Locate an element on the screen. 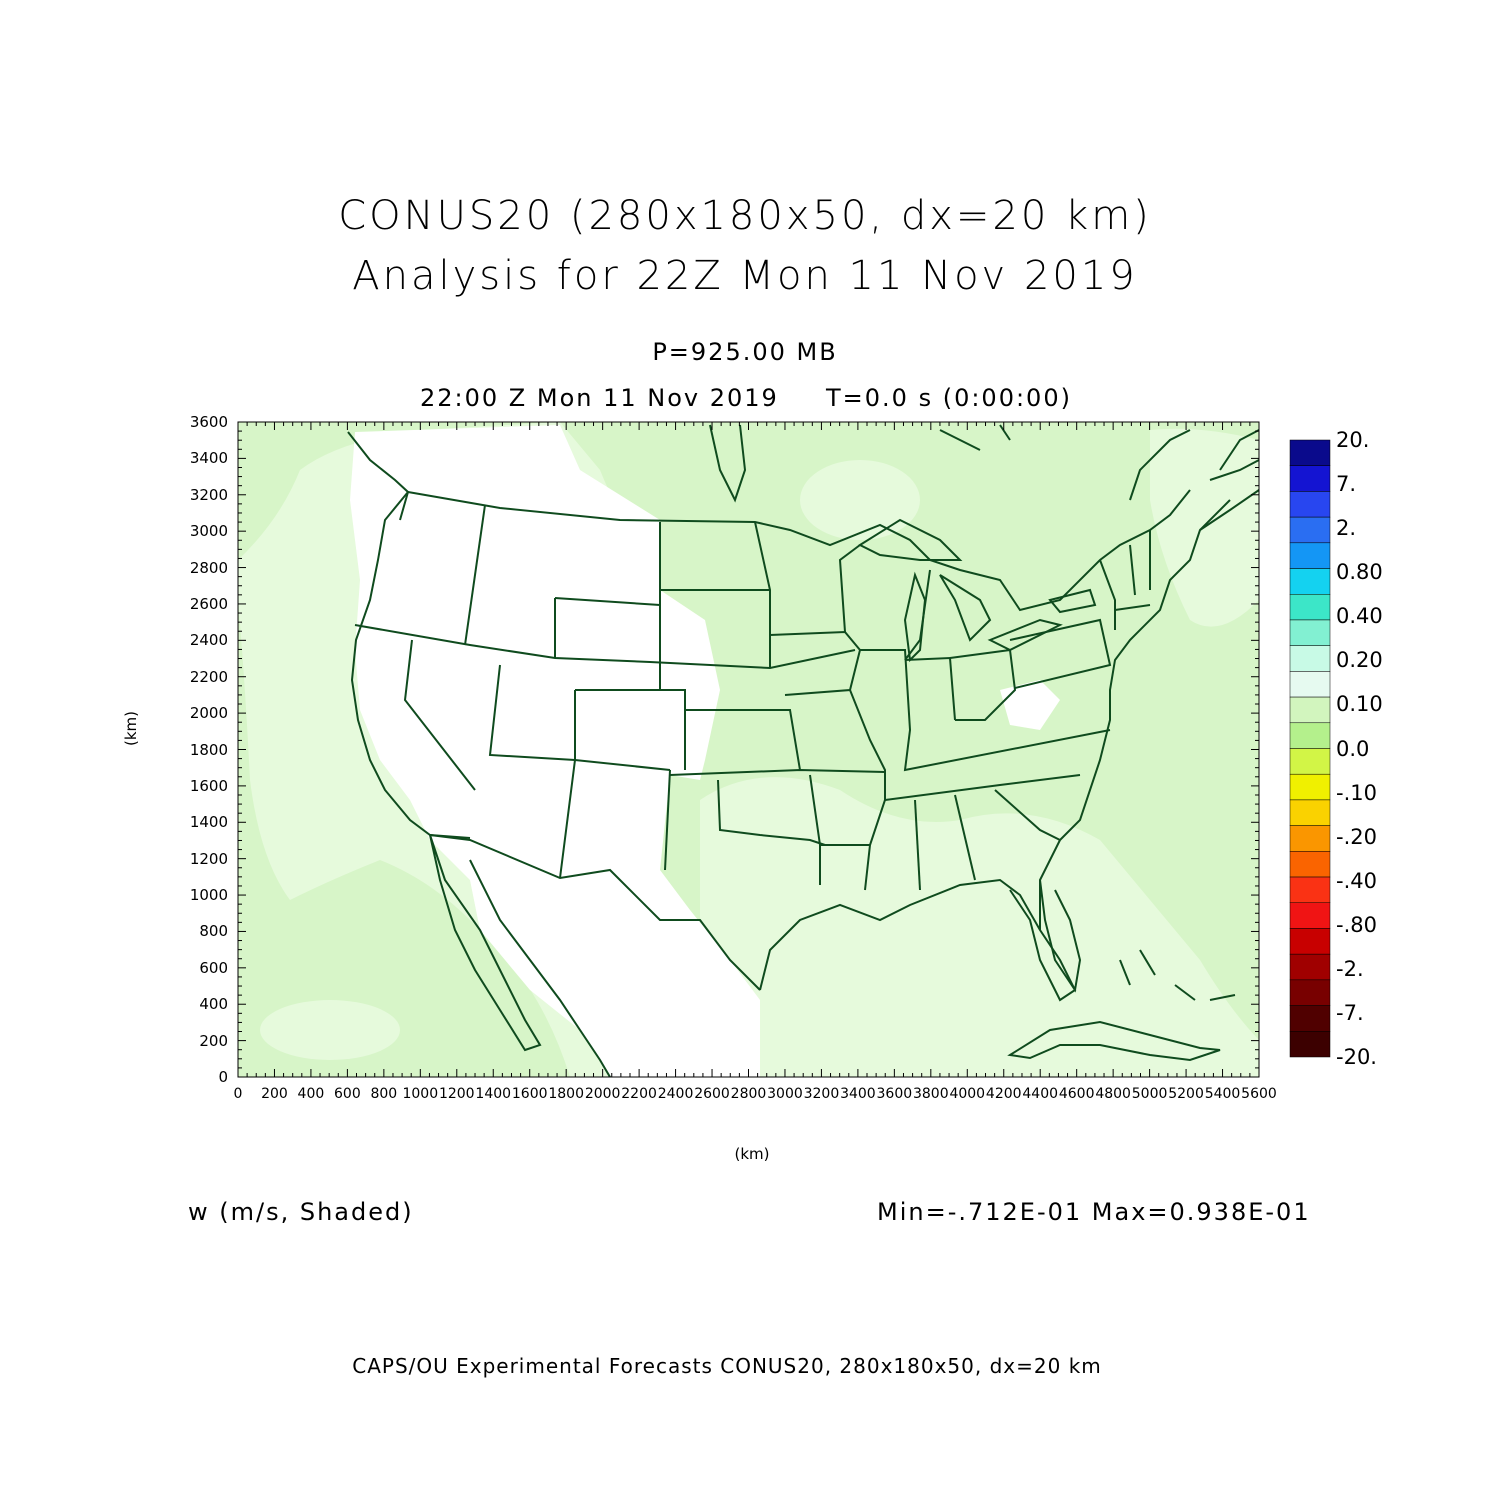 The height and width of the screenshot is (1500, 1500). level-label: P=925.00 MB is located at coordinates (745, 352).